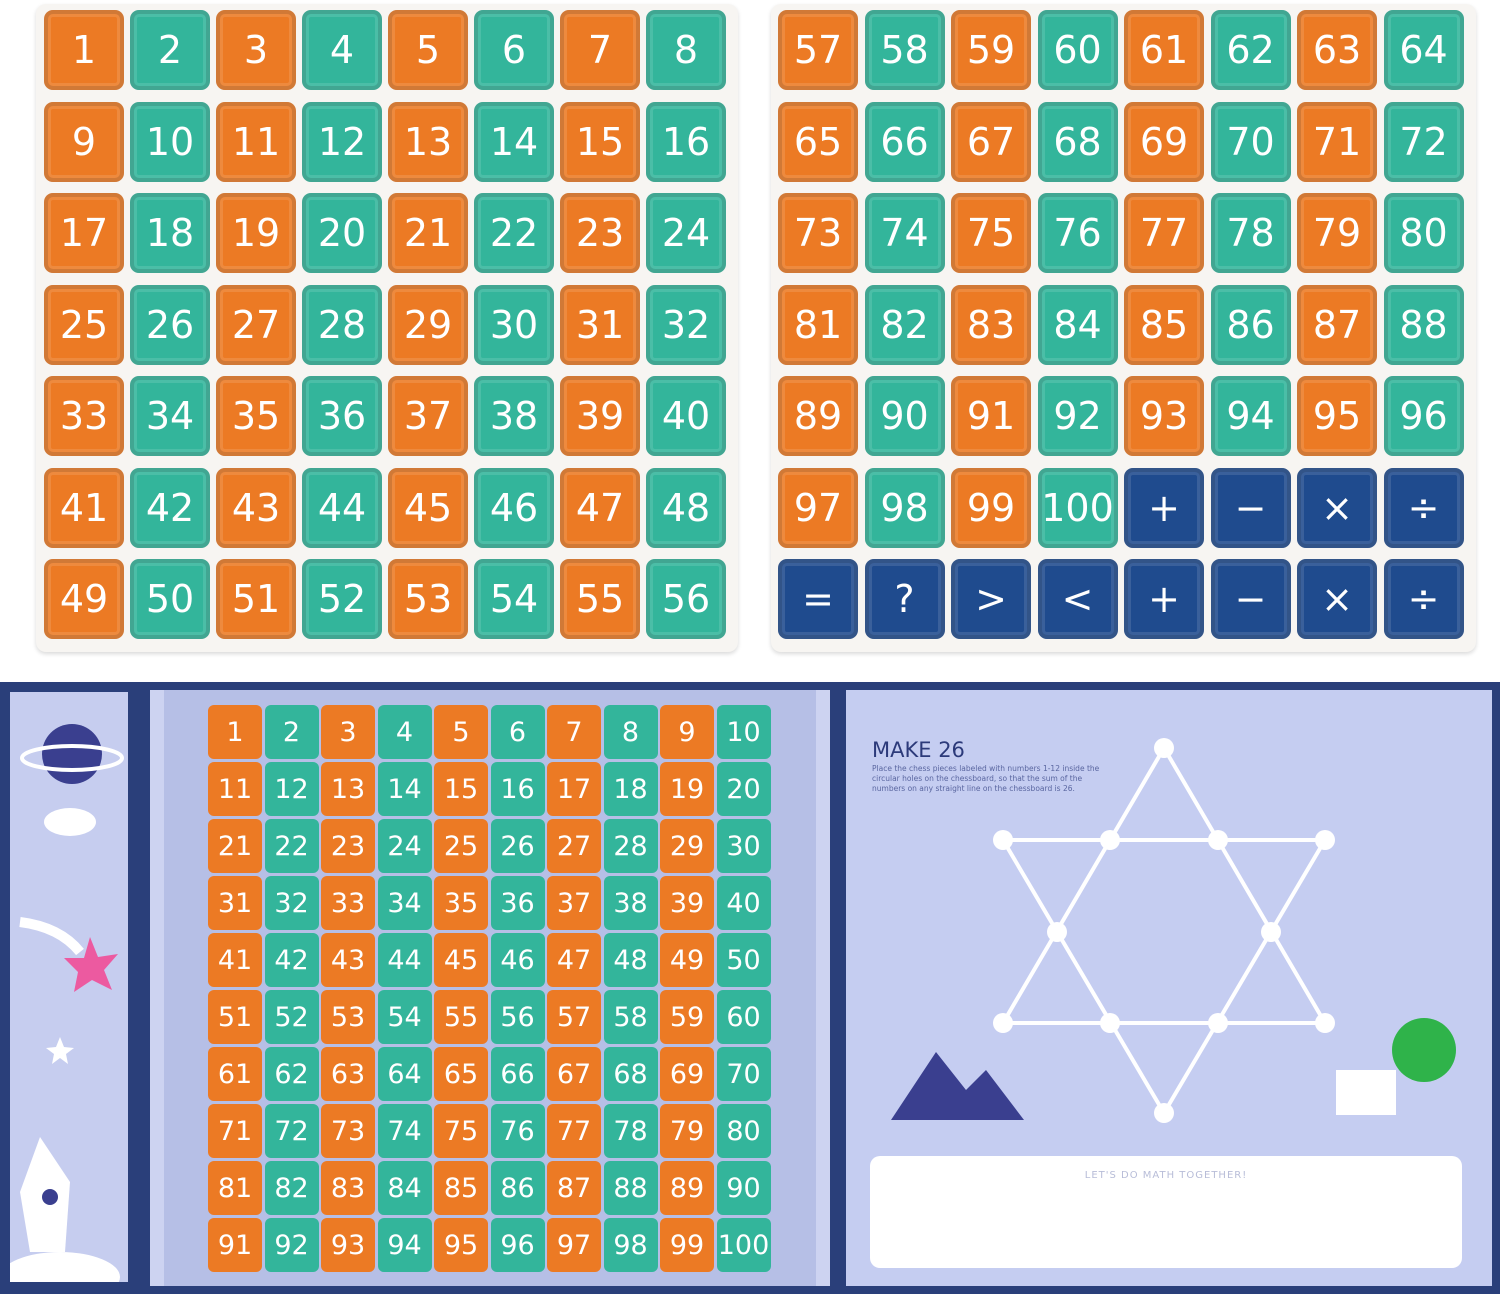 The image size is (1500, 1298). What do you see at coordinates (574, 732) in the screenshot?
I see `number-tile: 7` at bounding box center [574, 732].